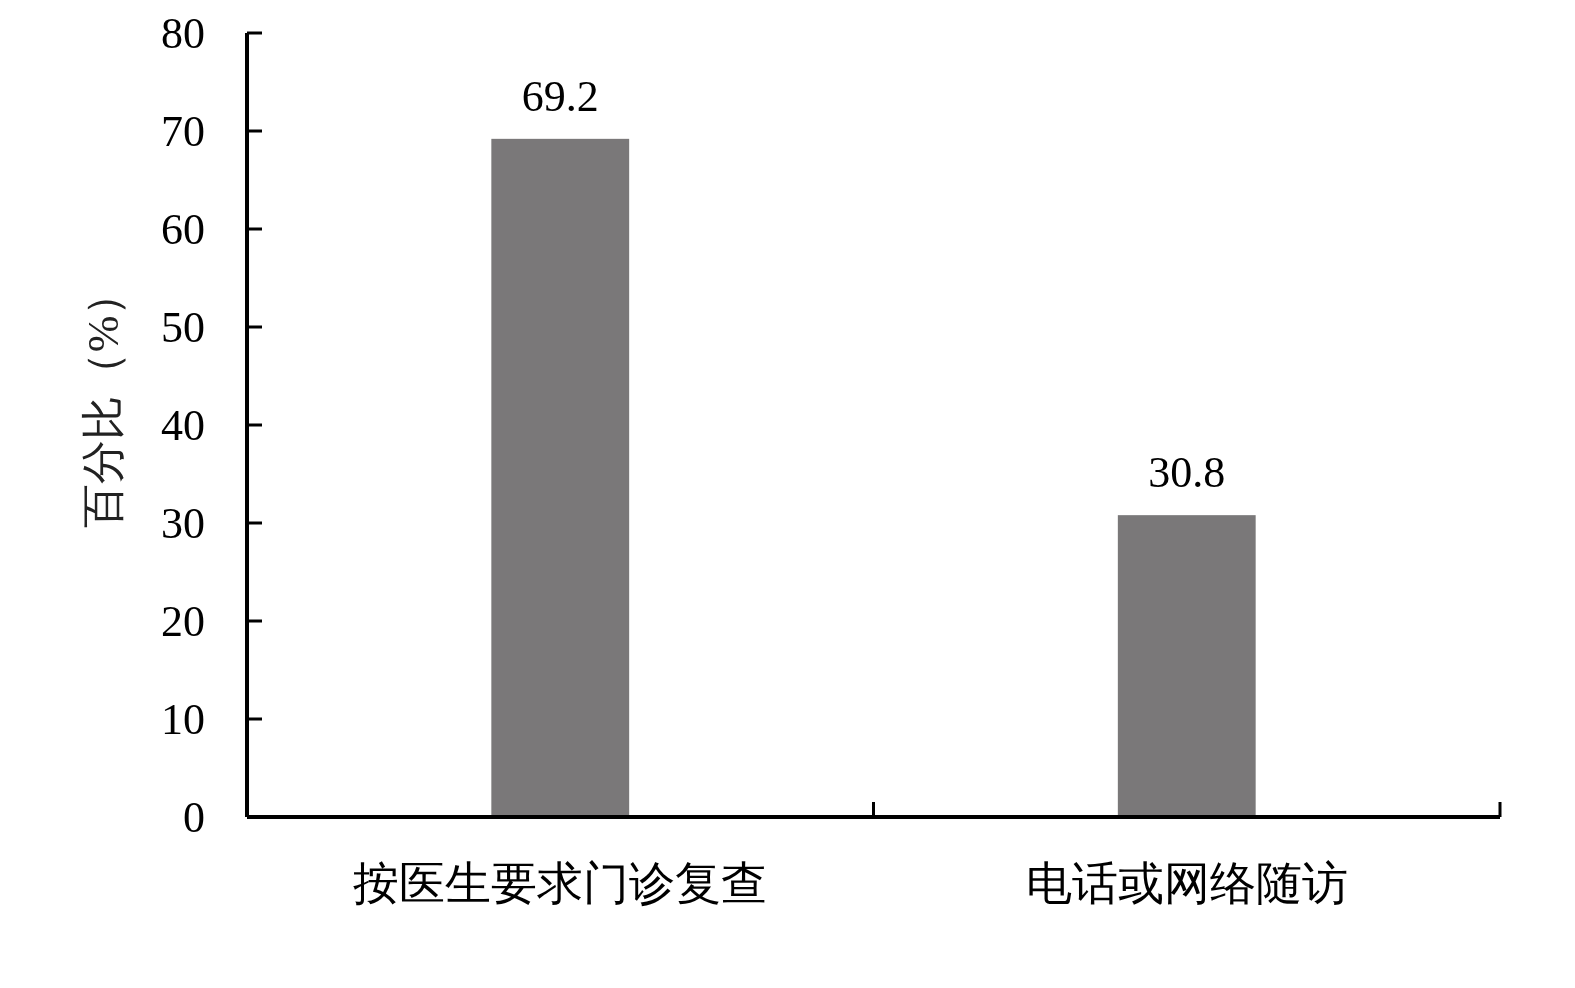  What do you see at coordinates (183, 328) in the screenshot?
I see `y-tick-label: 50` at bounding box center [183, 328].